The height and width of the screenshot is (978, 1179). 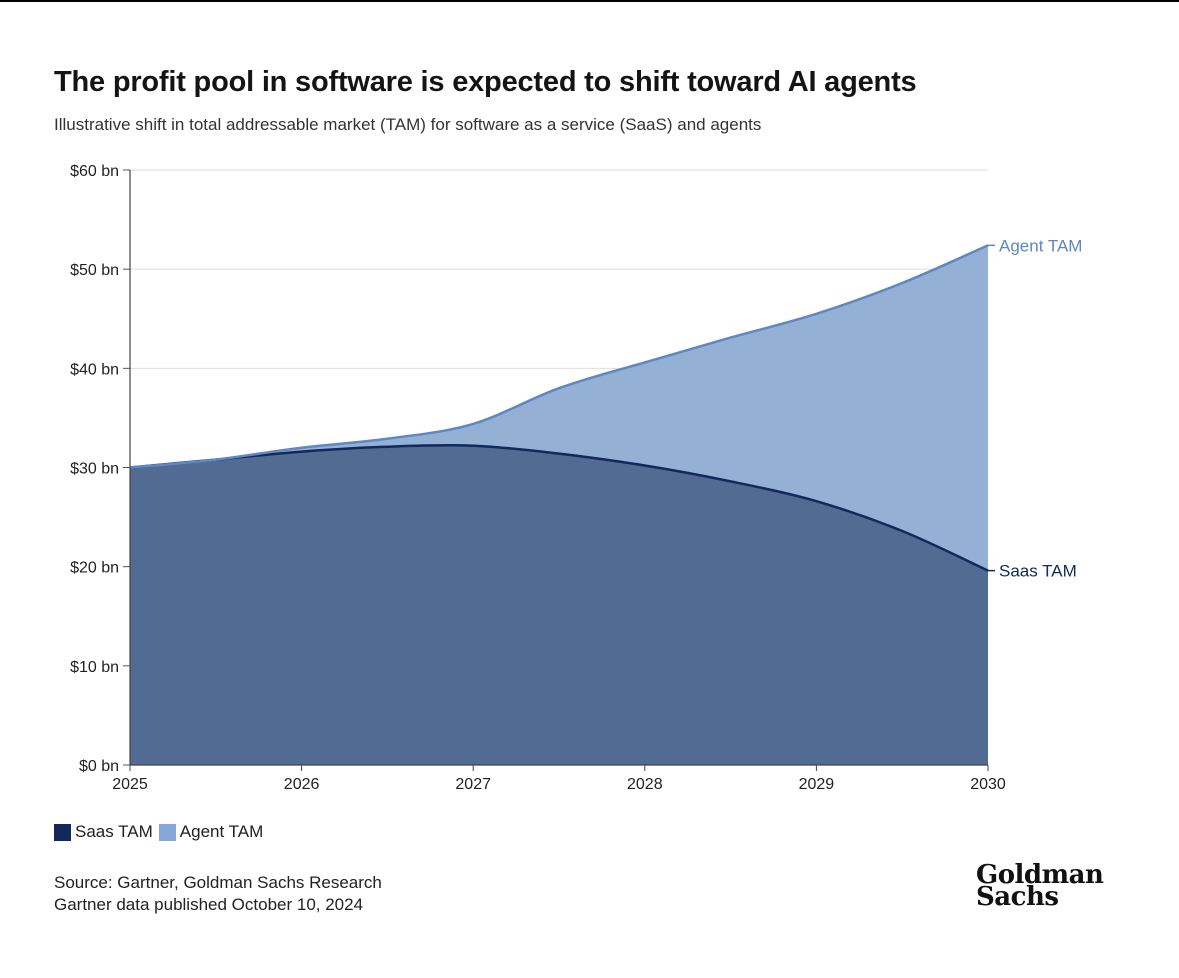 What do you see at coordinates (1040, 875) in the screenshot?
I see `logo-line-1: Goldman` at bounding box center [1040, 875].